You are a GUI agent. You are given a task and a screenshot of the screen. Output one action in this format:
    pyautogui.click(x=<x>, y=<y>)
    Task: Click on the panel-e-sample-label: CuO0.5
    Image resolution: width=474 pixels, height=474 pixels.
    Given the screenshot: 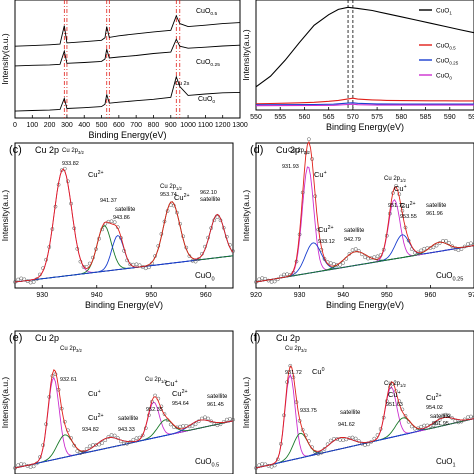 What is the action you would take?
    pyautogui.click(x=207, y=462)
    